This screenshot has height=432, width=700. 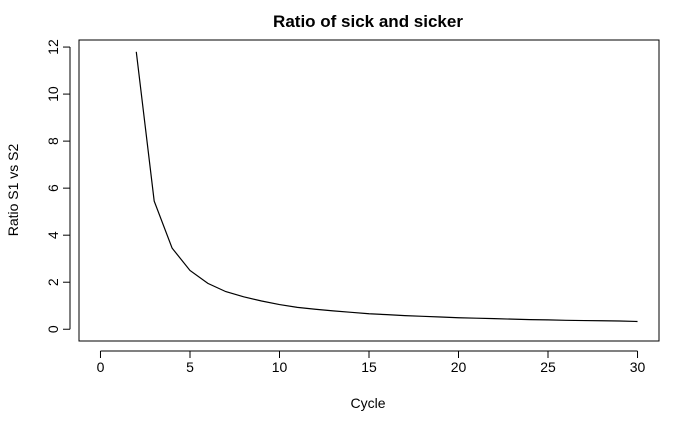 I want to click on x-tick-label: 10, so click(x=280, y=367).